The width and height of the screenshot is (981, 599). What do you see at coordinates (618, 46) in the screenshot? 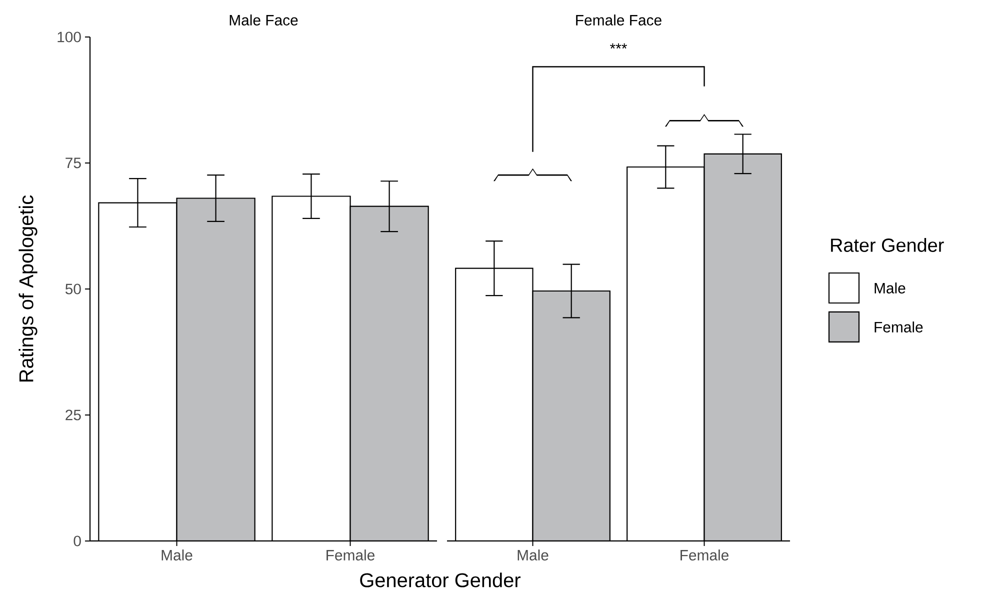
I see `annotation: ***` at bounding box center [618, 46].